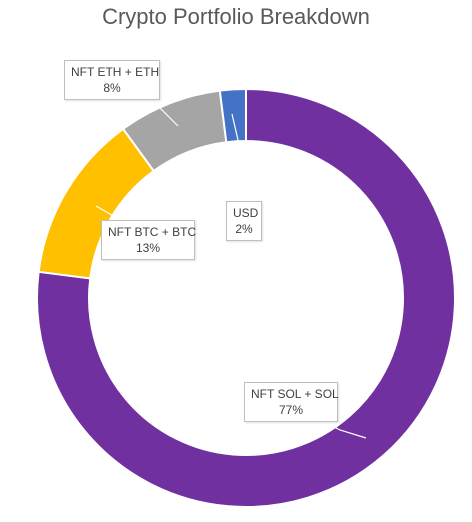 The width and height of the screenshot is (472, 522). What do you see at coordinates (244, 229) in the screenshot?
I see `slice-pct-usd: 2%` at bounding box center [244, 229].